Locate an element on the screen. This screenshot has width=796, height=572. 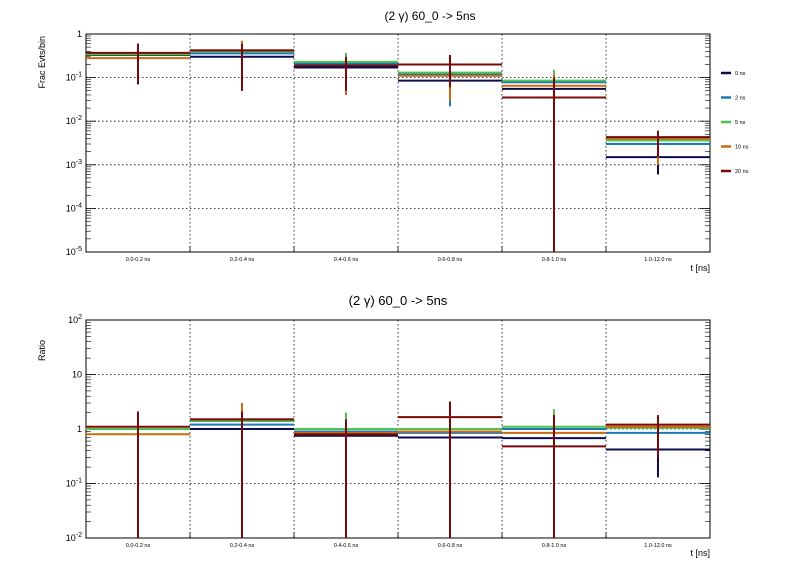
top-x-axis-label: t [ns] is located at coordinates (700, 268).